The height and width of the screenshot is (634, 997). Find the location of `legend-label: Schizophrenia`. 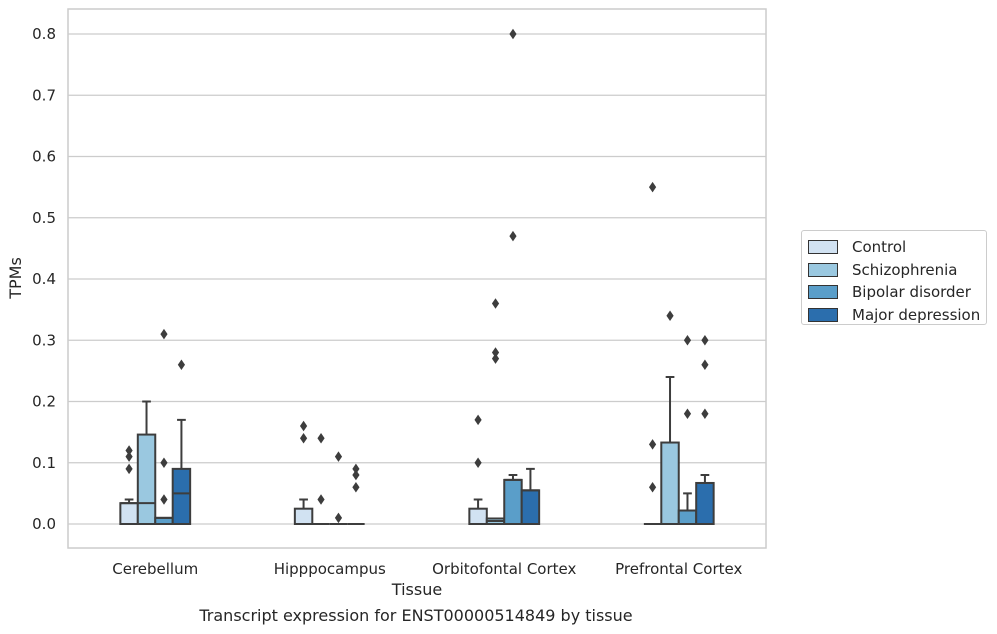

legend-label: Schizophrenia is located at coordinates (905, 269).